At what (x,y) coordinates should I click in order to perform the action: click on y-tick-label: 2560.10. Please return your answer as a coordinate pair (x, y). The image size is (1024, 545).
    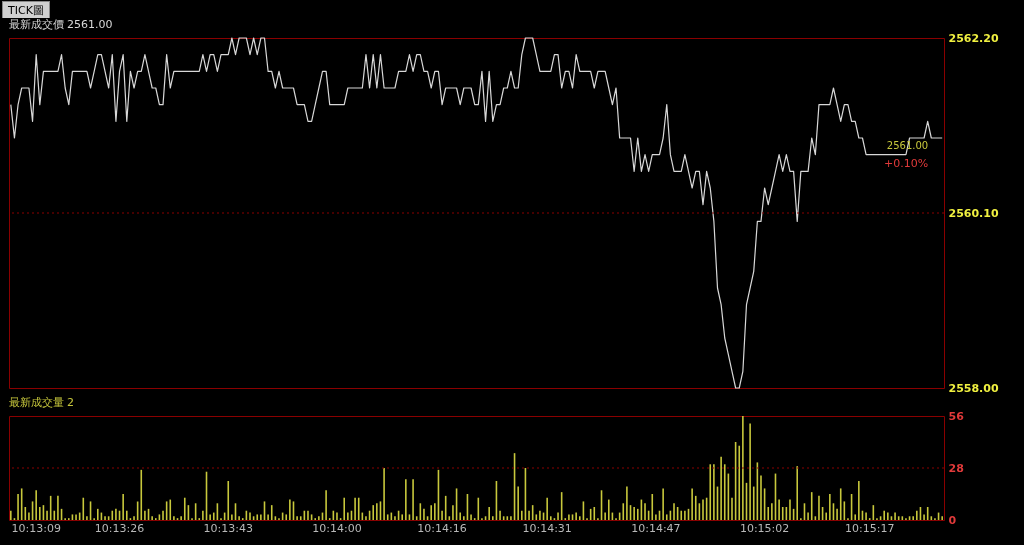
    Looking at the image, I should click on (973, 213).